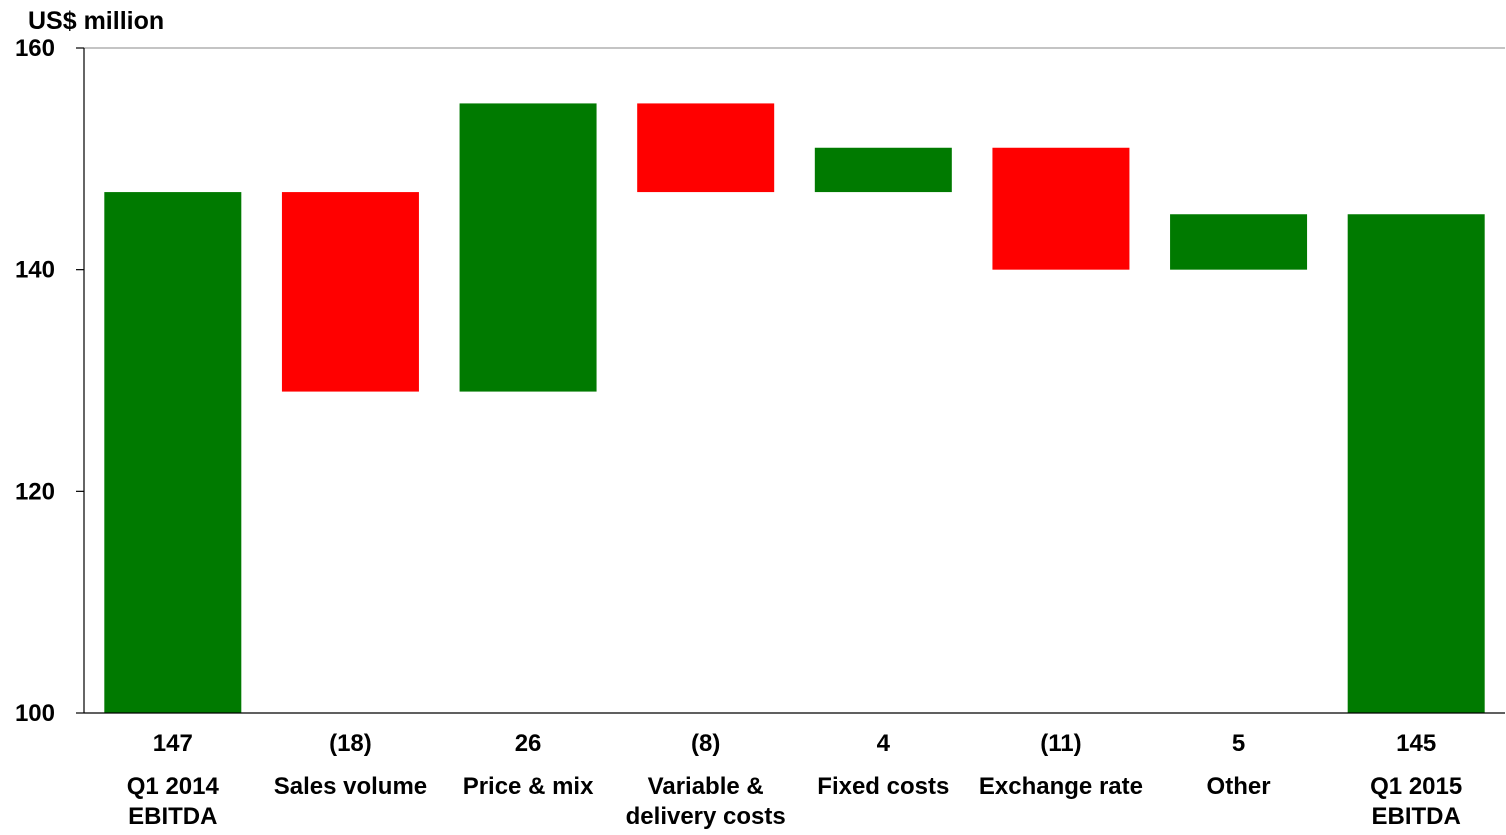 The height and width of the screenshot is (835, 1506). Describe the element at coordinates (705, 743) in the screenshot. I see `value-label: (8)` at that location.